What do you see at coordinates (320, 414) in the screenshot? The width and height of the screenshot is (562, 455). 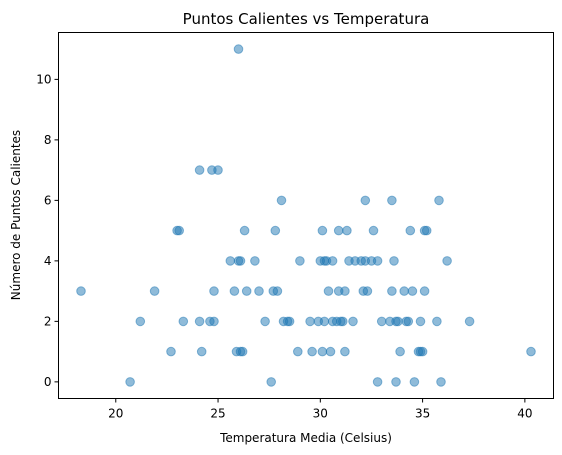 I see `x-tick-label: 30` at bounding box center [320, 414].